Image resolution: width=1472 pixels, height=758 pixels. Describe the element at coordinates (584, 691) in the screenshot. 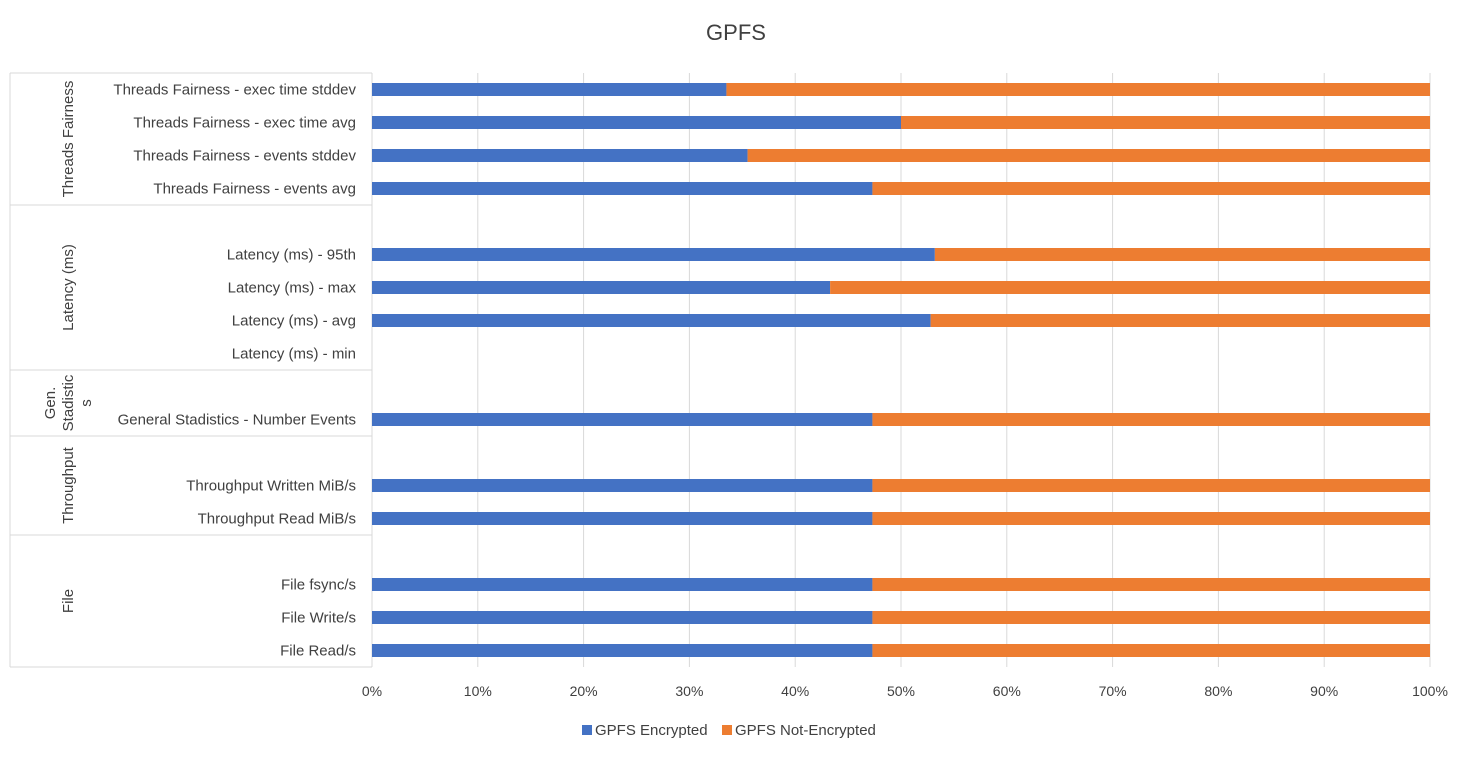

I see `x-tick-label: 20%` at that location.